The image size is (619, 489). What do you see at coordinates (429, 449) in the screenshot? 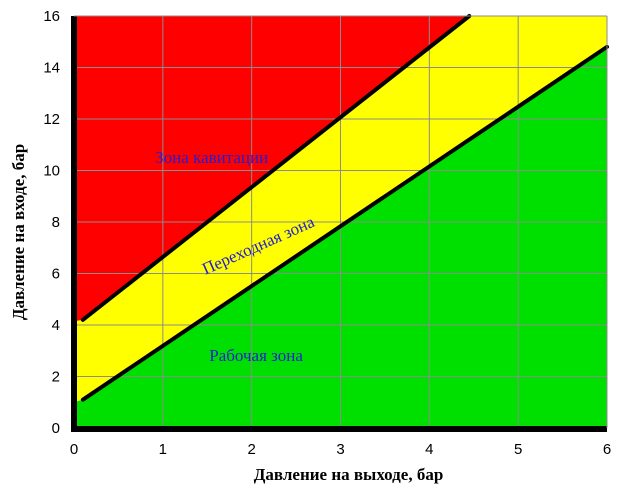
I see `x-tick-label: 4` at bounding box center [429, 449].